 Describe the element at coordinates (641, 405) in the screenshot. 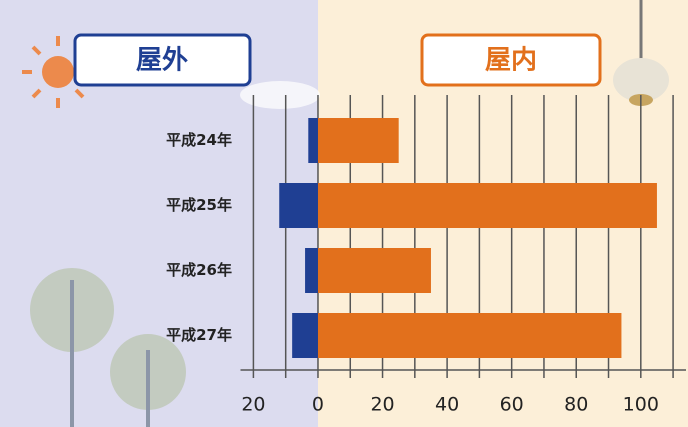

I see `x-tick-label: 100` at that location.